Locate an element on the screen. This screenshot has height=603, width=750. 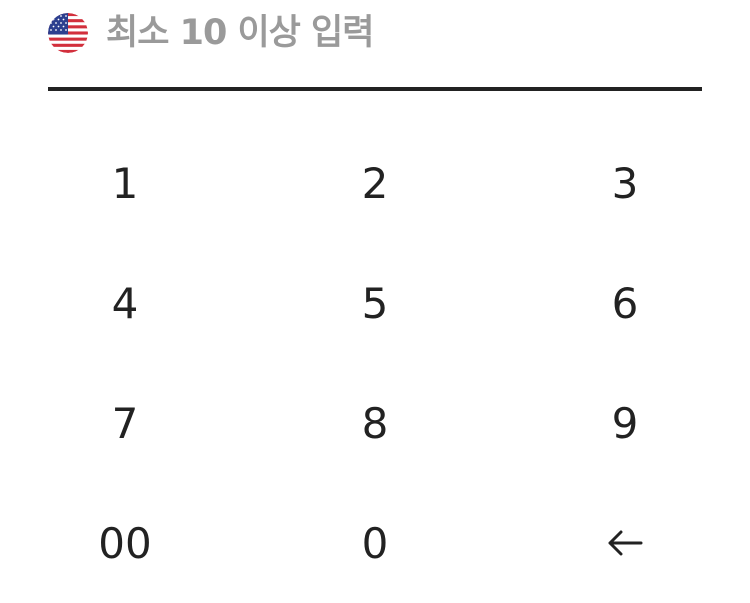
input-underline is located at coordinates (375, 89).